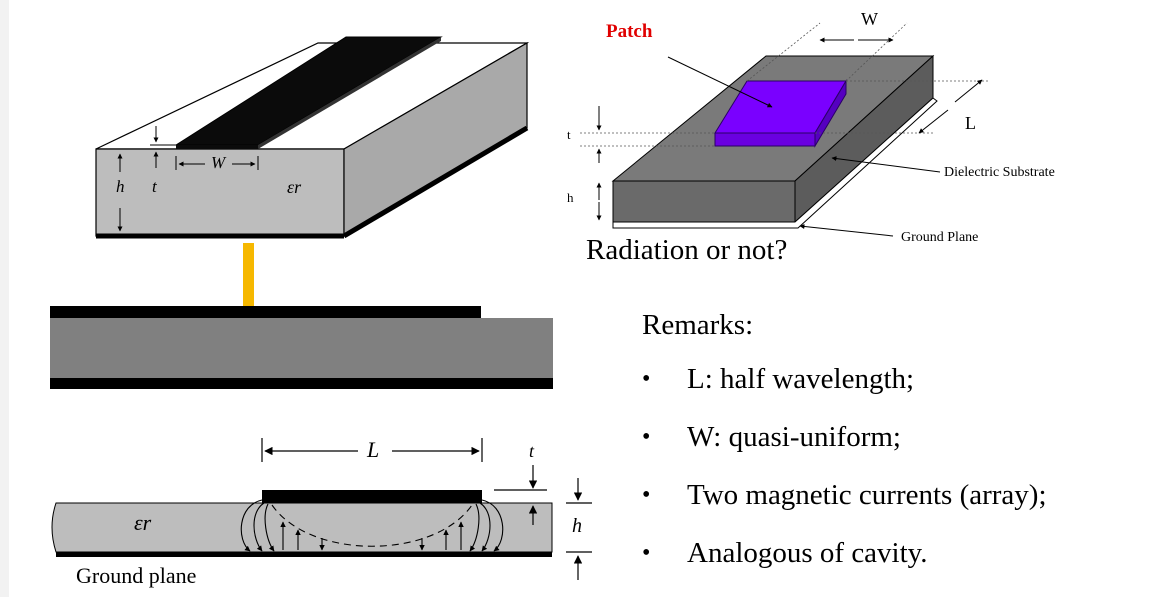 This screenshot has height=597, width=1154. What do you see at coordinates (570, 197) in the screenshot?
I see `label-h-patch: h` at bounding box center [570, 197].